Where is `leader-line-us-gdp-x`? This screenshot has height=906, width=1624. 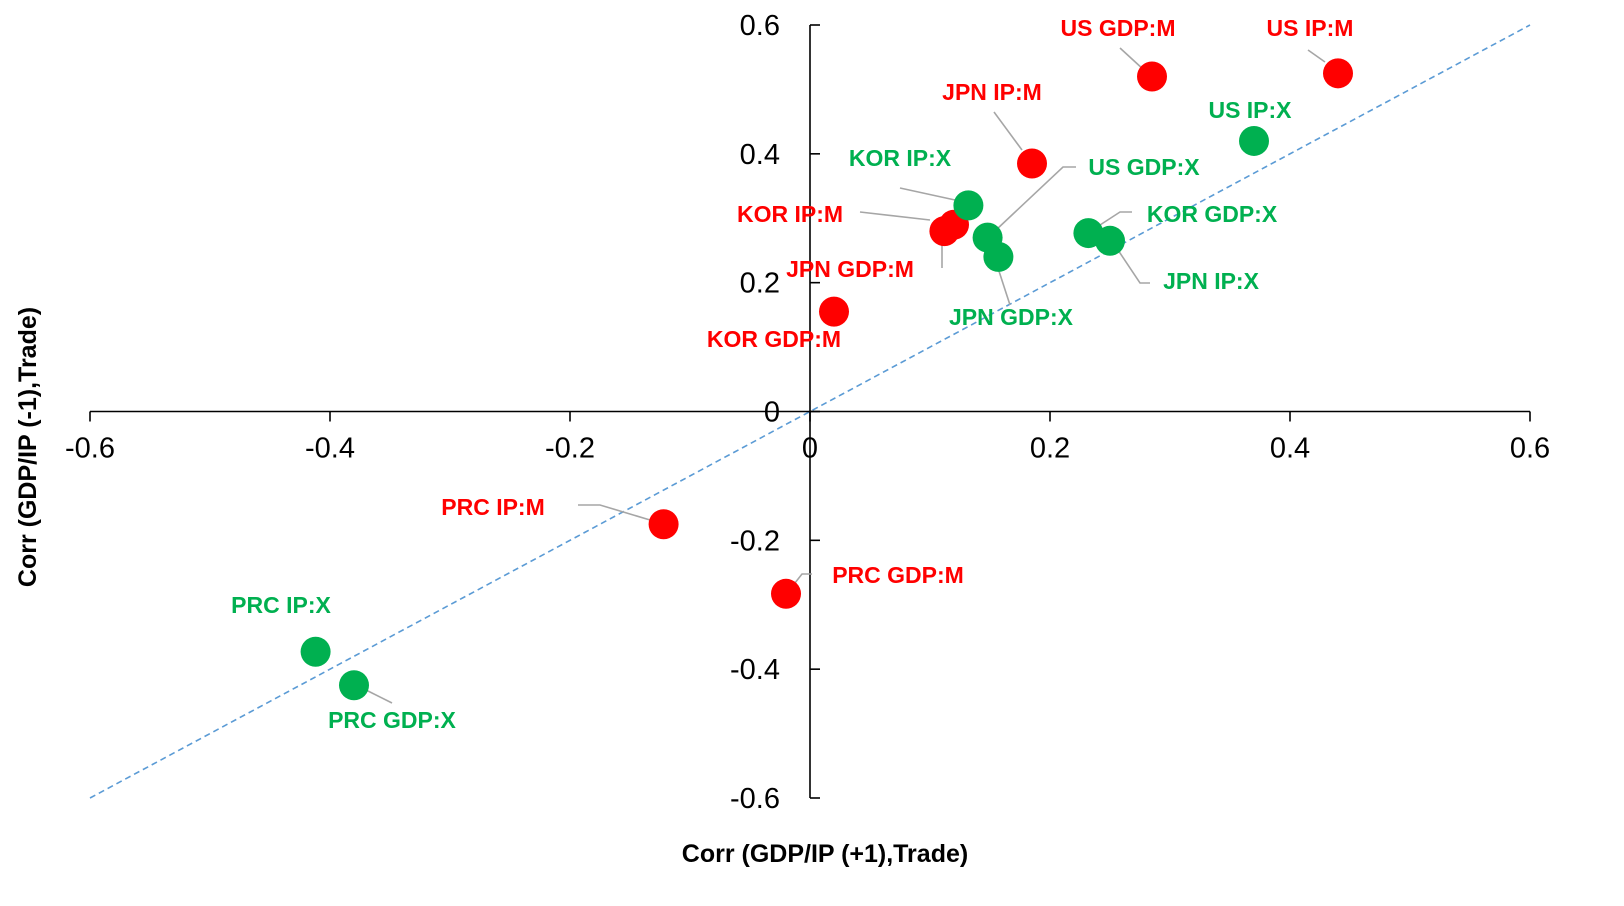
leader-line-us-gdp-x is located at coordinates (1035, 198).